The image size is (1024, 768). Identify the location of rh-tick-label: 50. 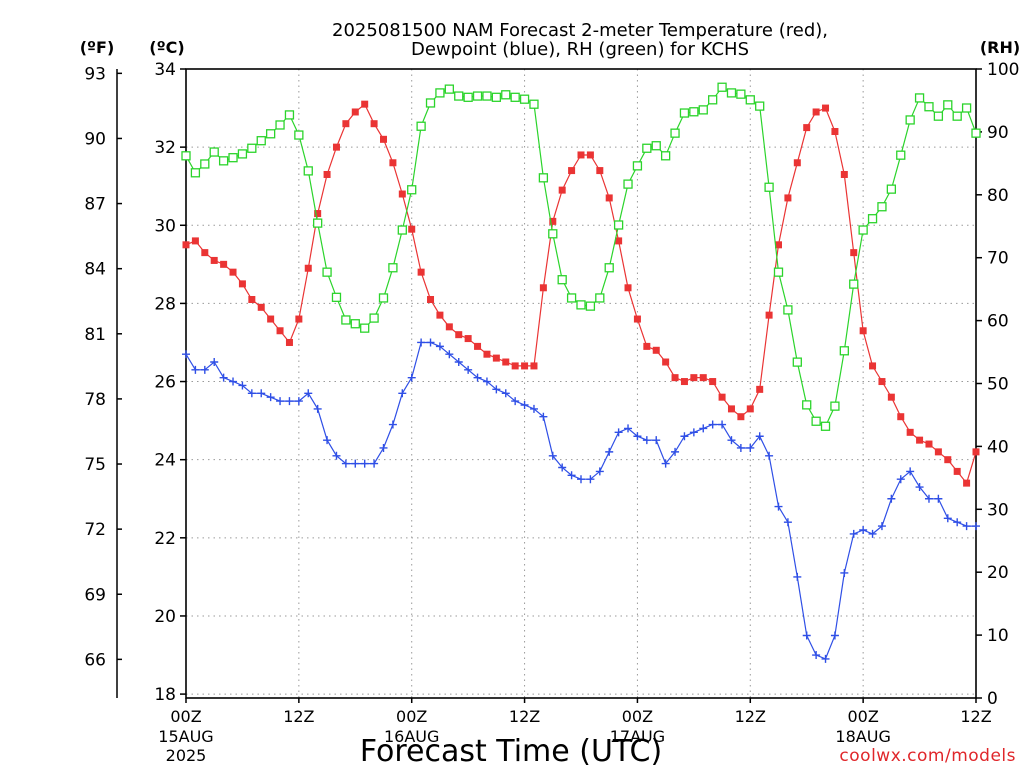
(998, 385).